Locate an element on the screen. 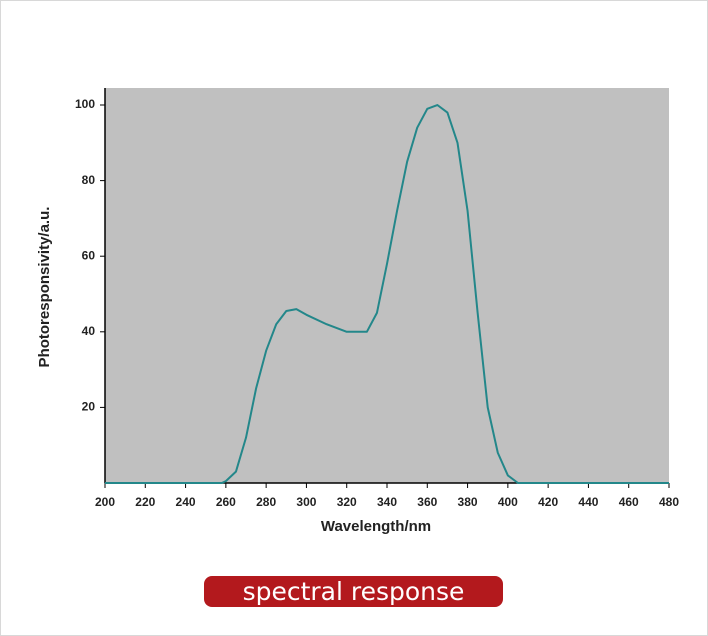 The height and width of the screenshot is (636, 708). x-tick-label: 260 is located at coordinates (226, 502).